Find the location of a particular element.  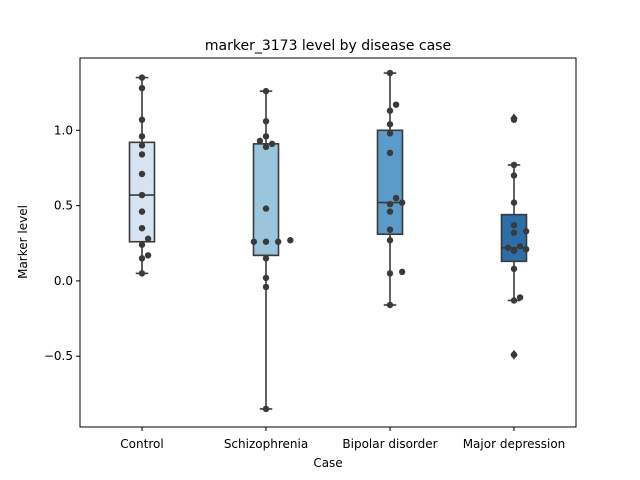

x-tick-label: Bipolar disorder is located at coordinates (389, 444).